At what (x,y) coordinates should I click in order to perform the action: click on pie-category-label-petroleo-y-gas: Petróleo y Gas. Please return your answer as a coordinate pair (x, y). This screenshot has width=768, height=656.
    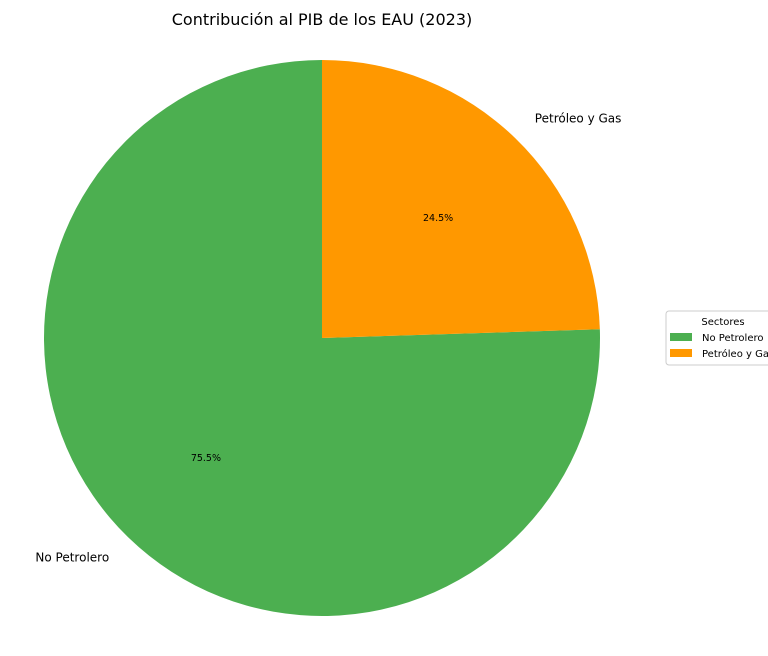
    Looking at the image, I should click on (578, 118).